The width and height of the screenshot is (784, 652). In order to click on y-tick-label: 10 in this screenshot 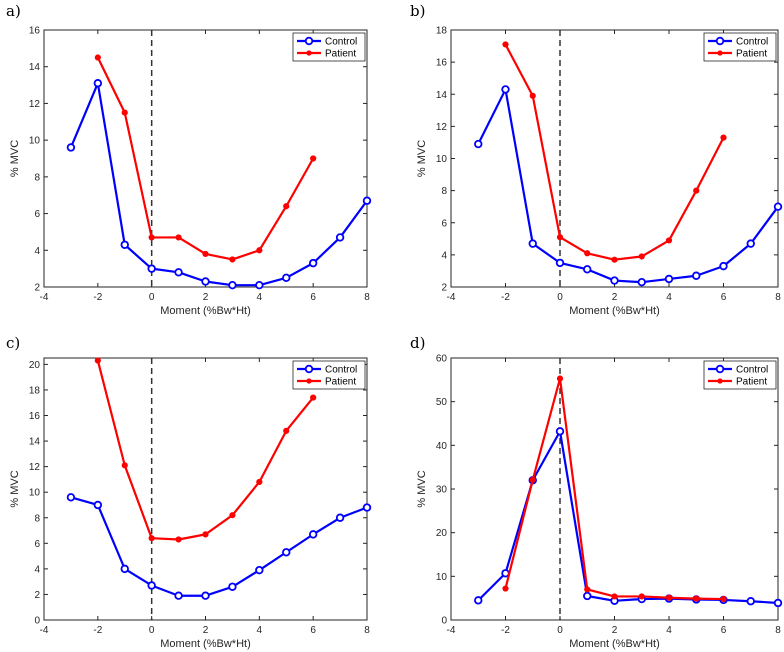, I will do `click(442, 577)`.